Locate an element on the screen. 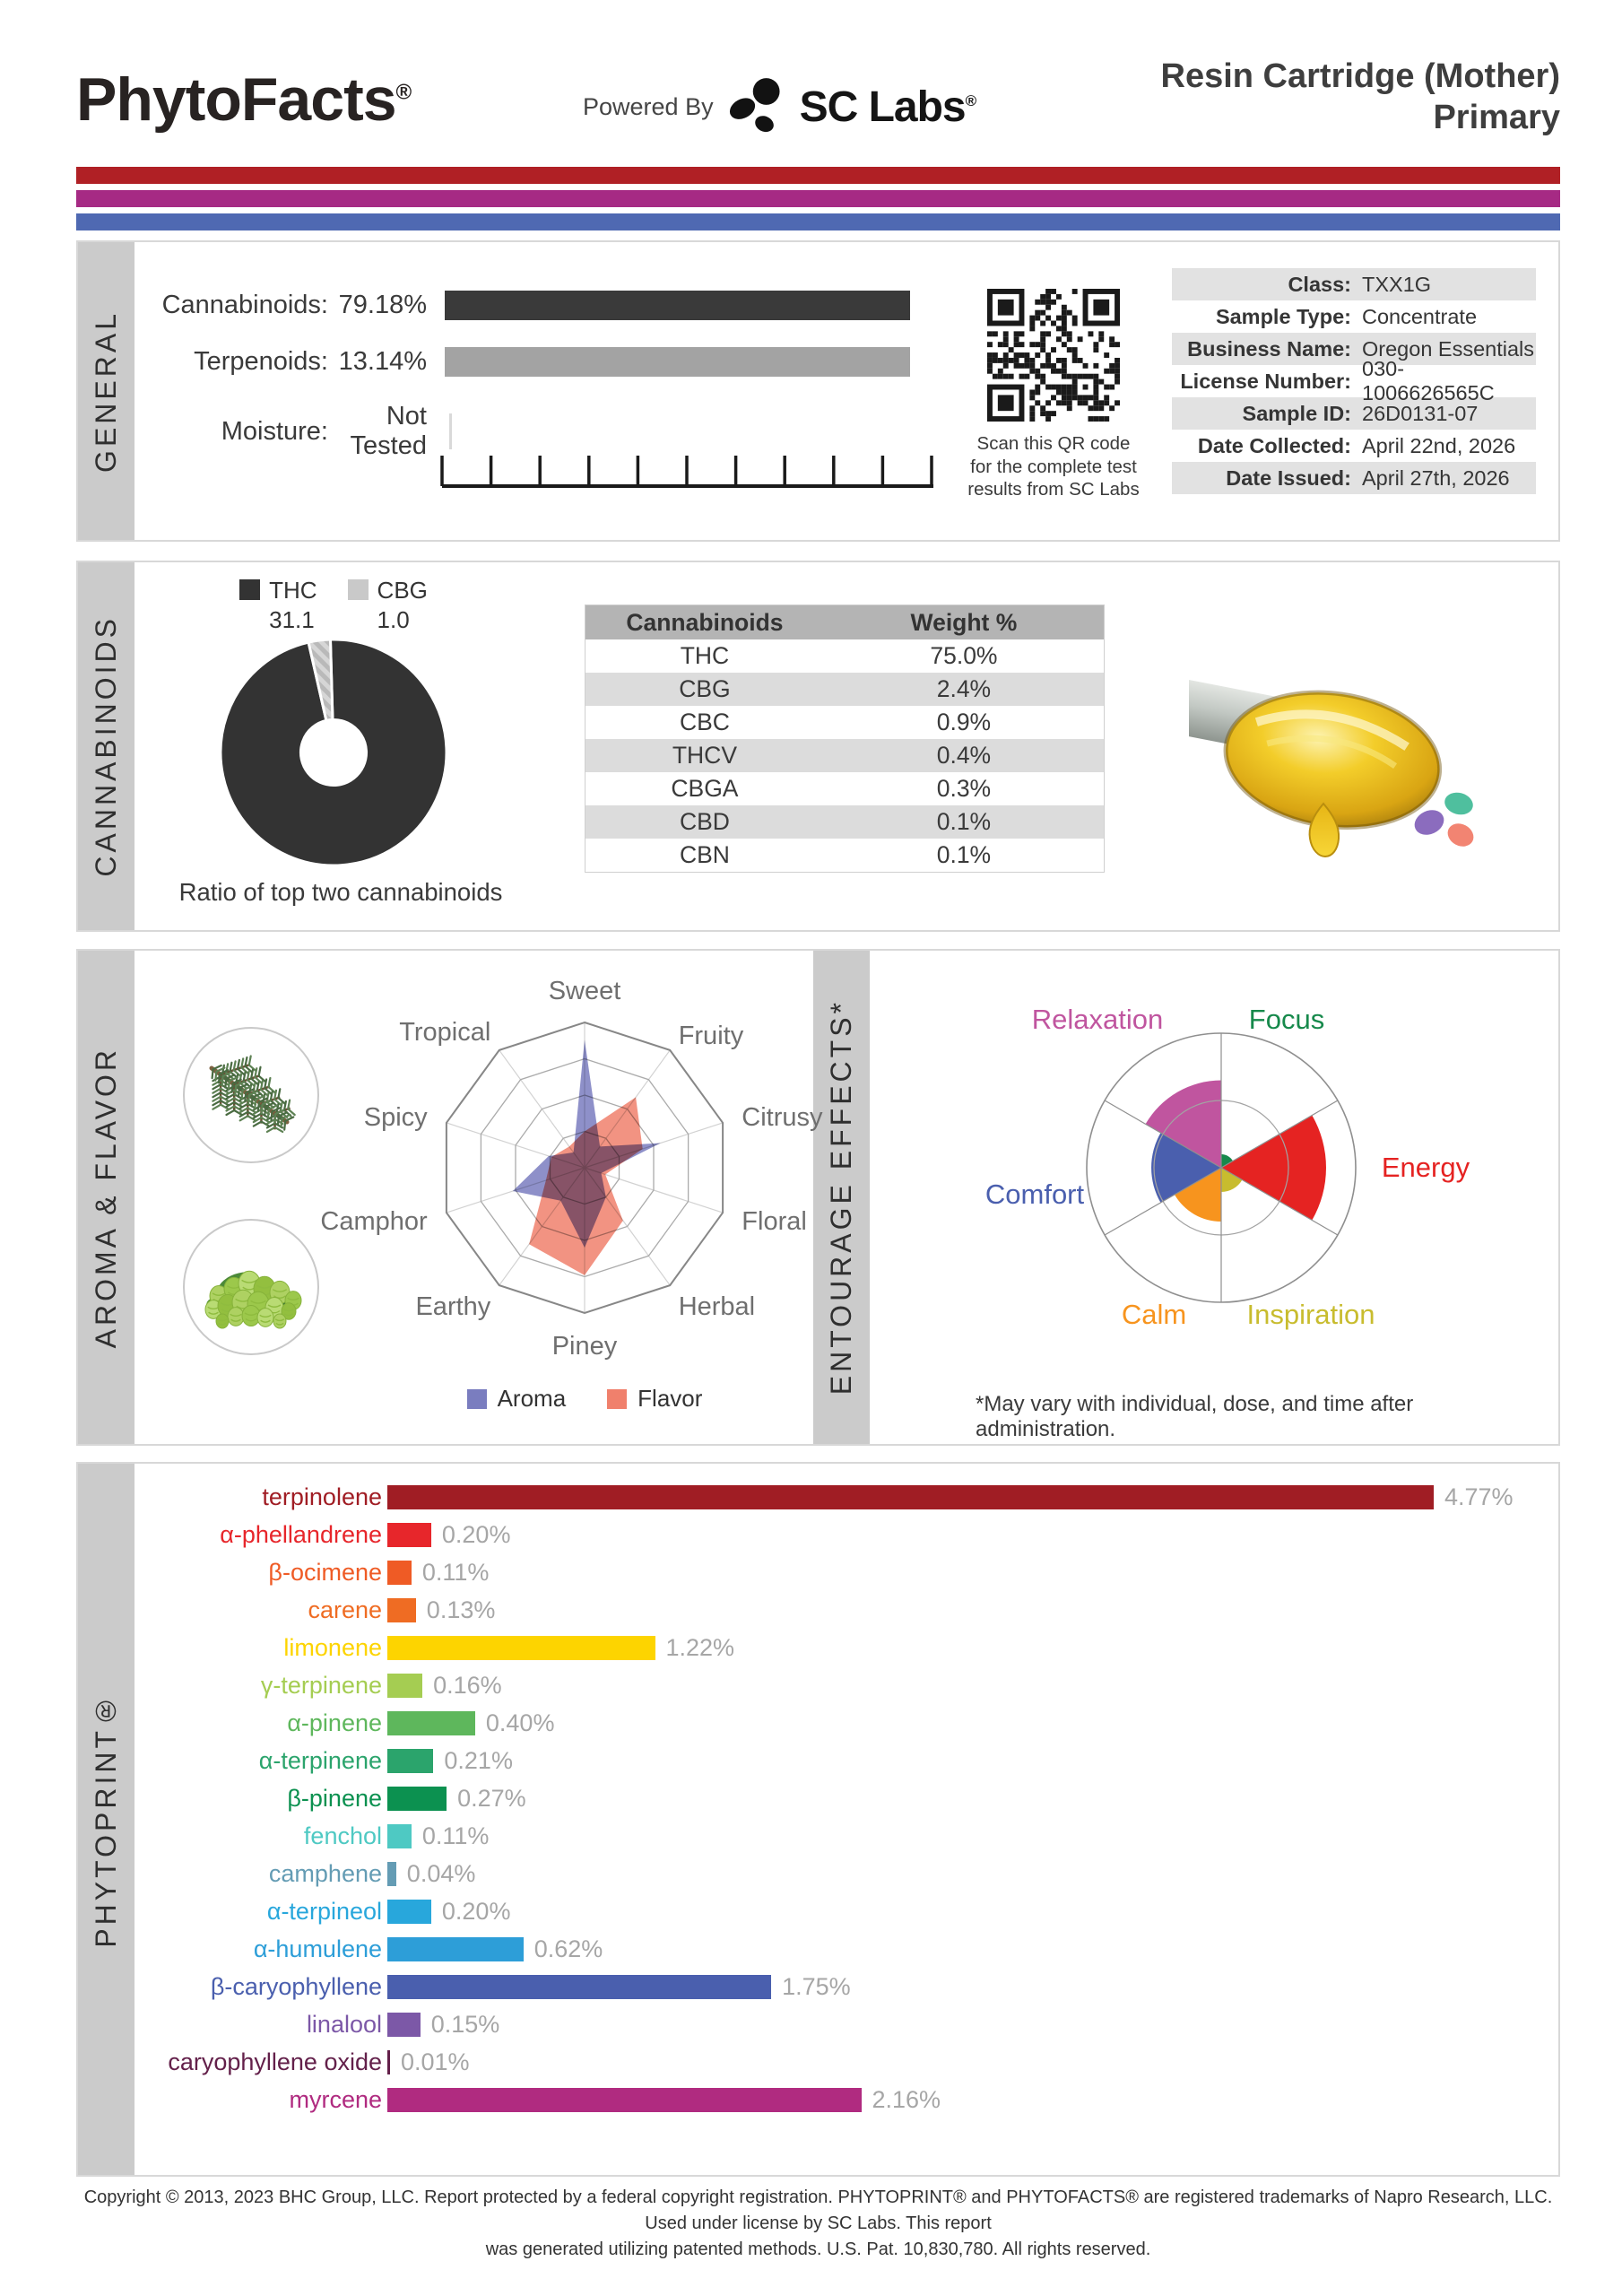  resin-photo-image is located at coordinates (1320, 748).